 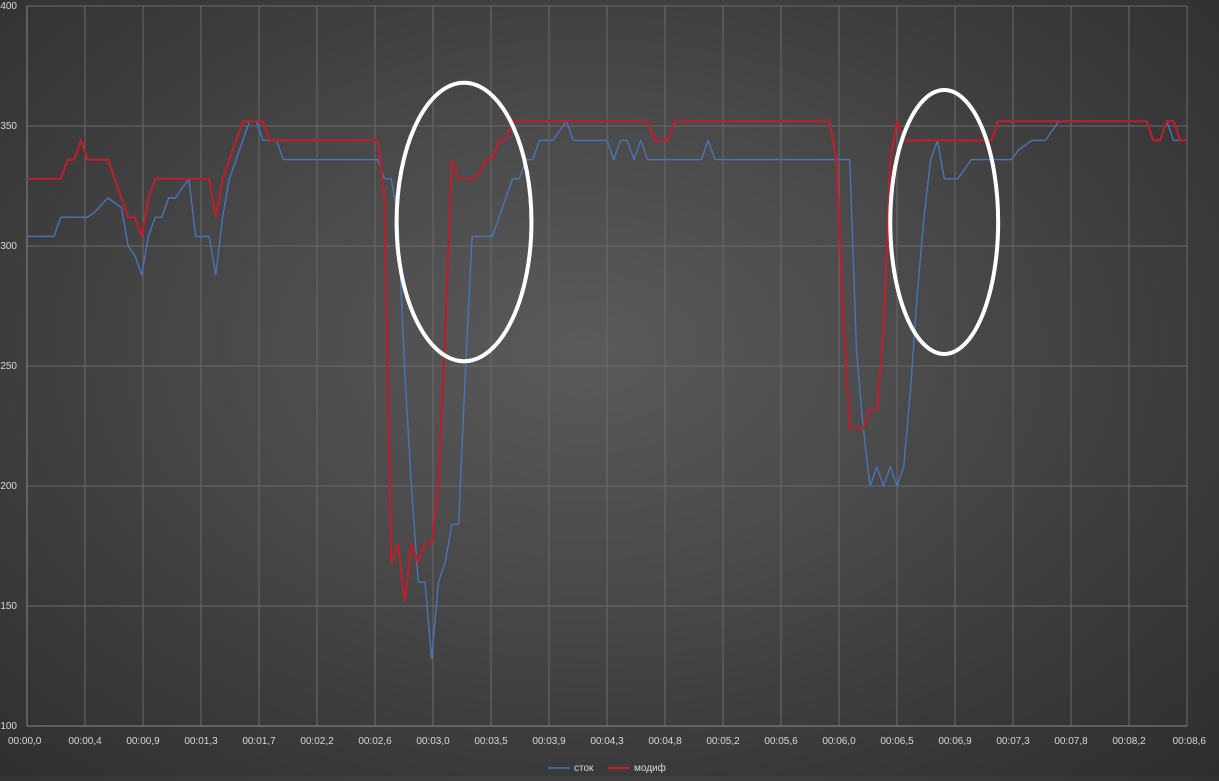 I want to click on x-tick-label: 00:04,8, so click(x=665, y=741).